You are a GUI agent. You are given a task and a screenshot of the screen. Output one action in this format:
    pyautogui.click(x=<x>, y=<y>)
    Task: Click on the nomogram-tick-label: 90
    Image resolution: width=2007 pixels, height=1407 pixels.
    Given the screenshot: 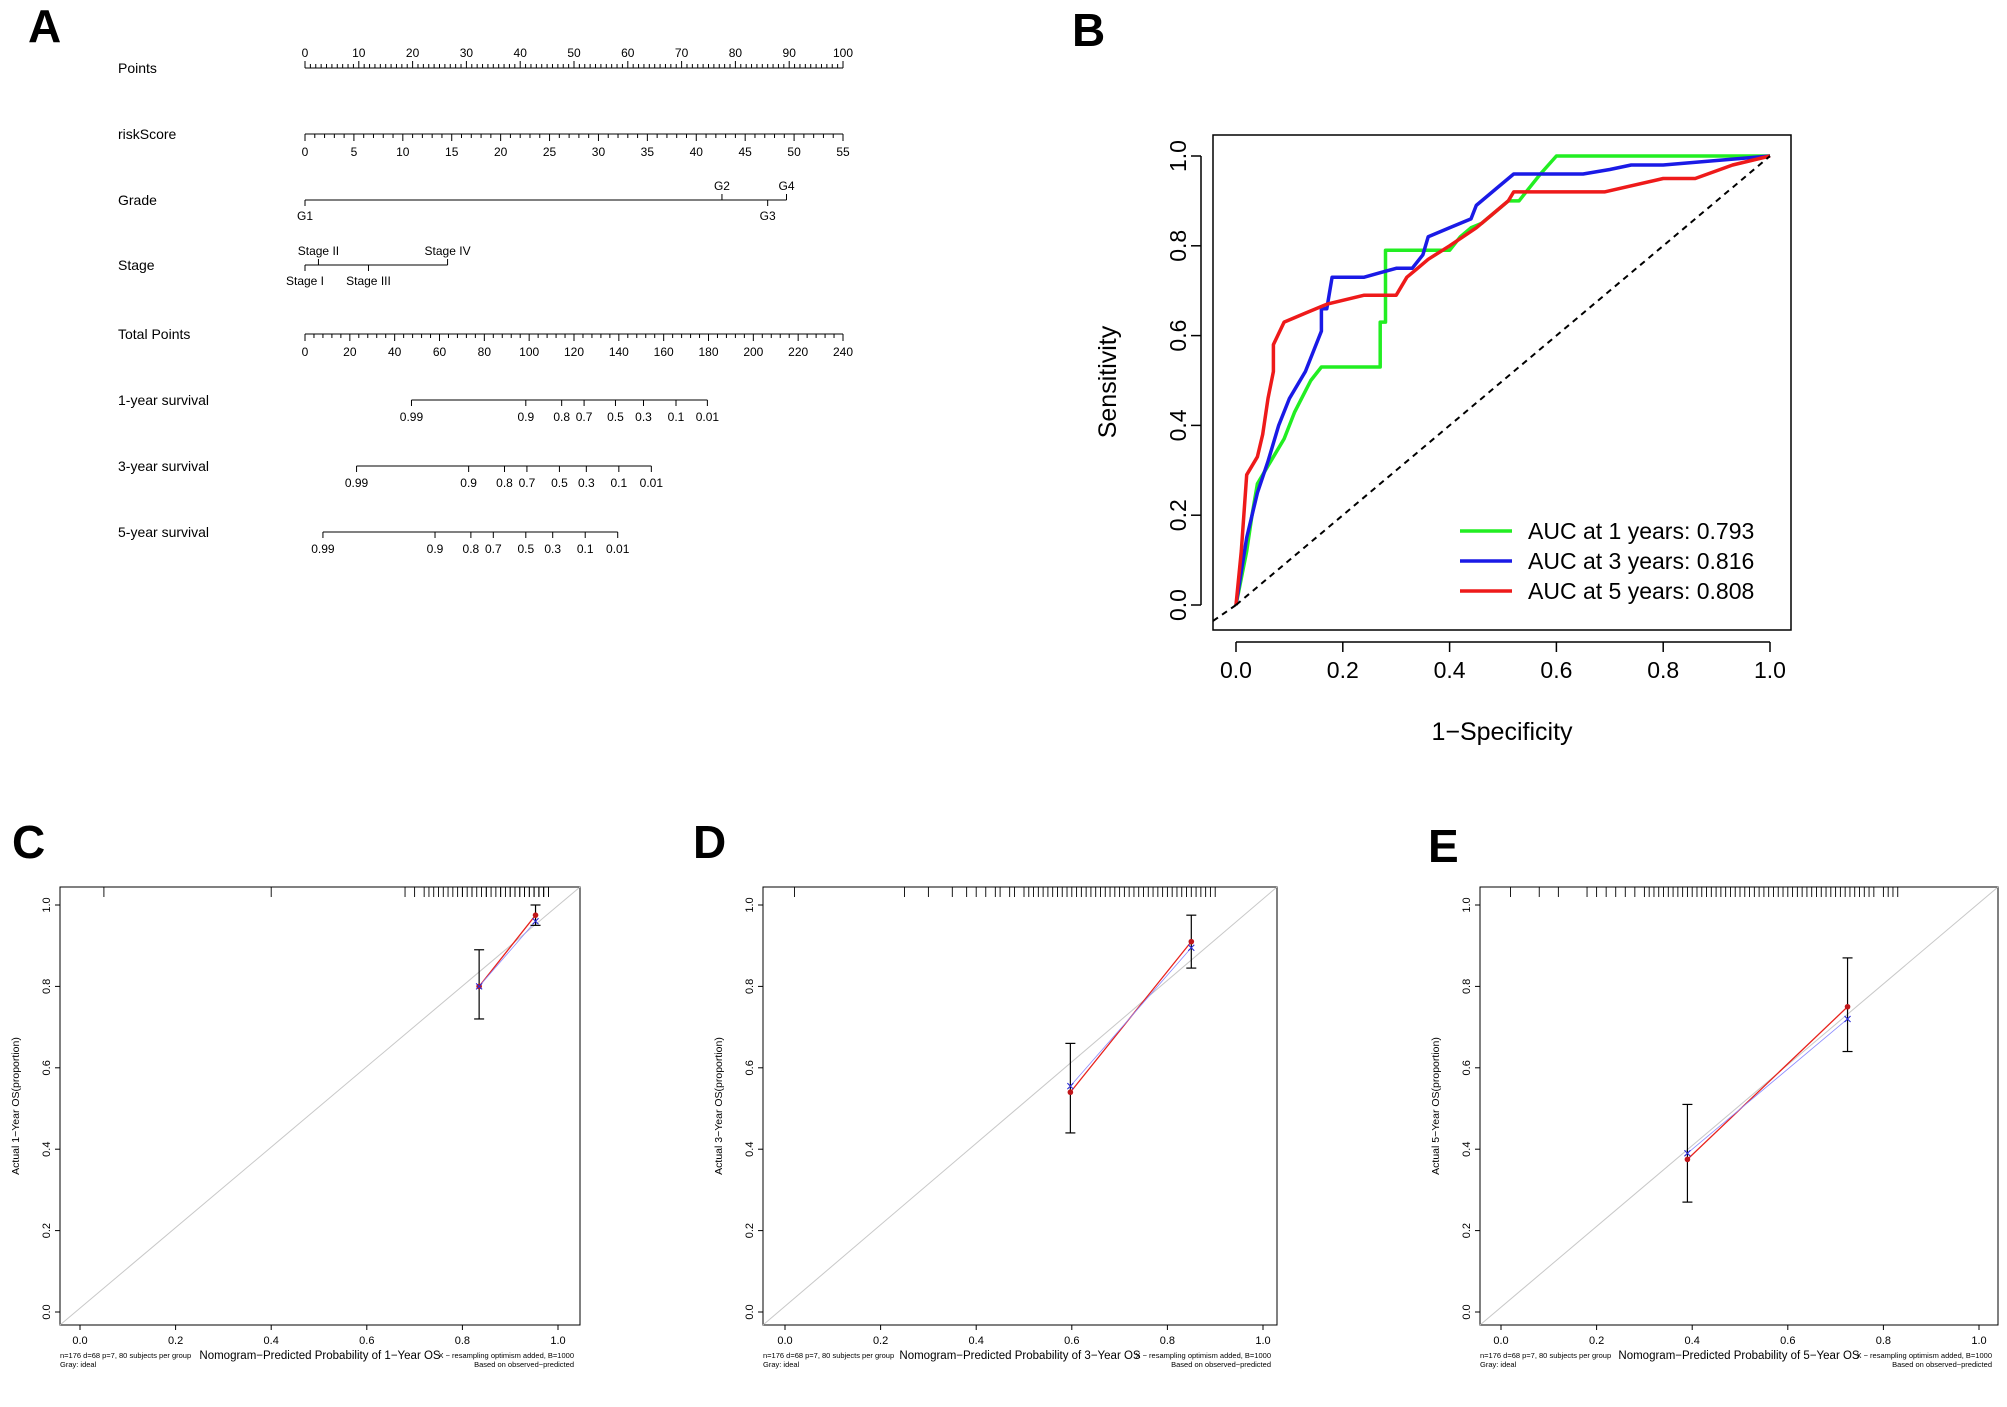 What is the action you would take?
    pyautogui.click(x=790, y=53)
    